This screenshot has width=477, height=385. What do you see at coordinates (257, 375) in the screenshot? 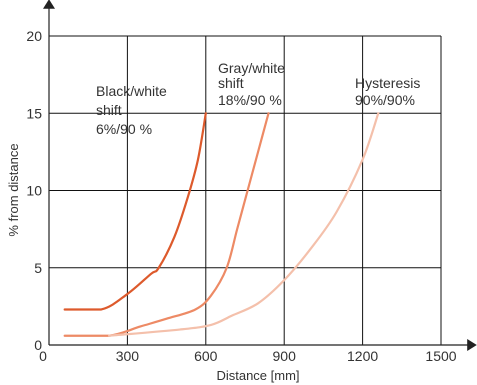
I see `x-axis-title: Distance [mm]` at bounding box center [257, 375].